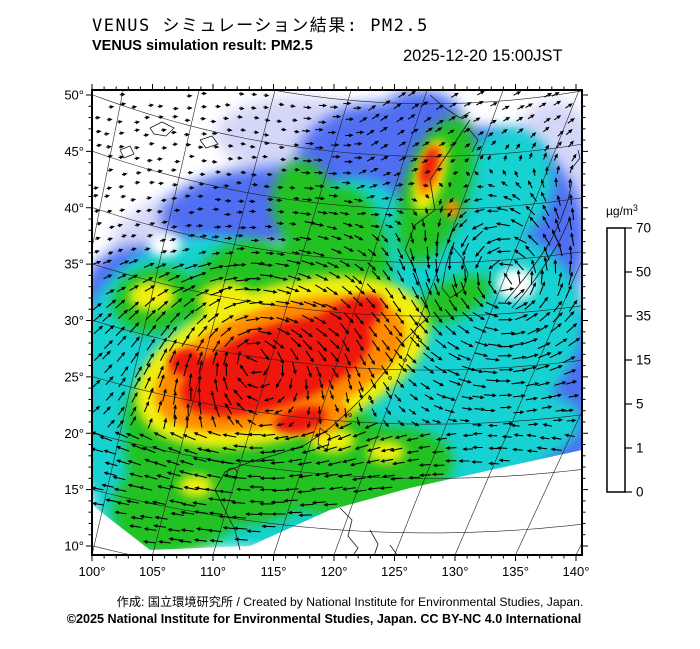  Describe the element at coordinates (394, 571) in the screenshot. I see `svg-text: 125°` at that location.